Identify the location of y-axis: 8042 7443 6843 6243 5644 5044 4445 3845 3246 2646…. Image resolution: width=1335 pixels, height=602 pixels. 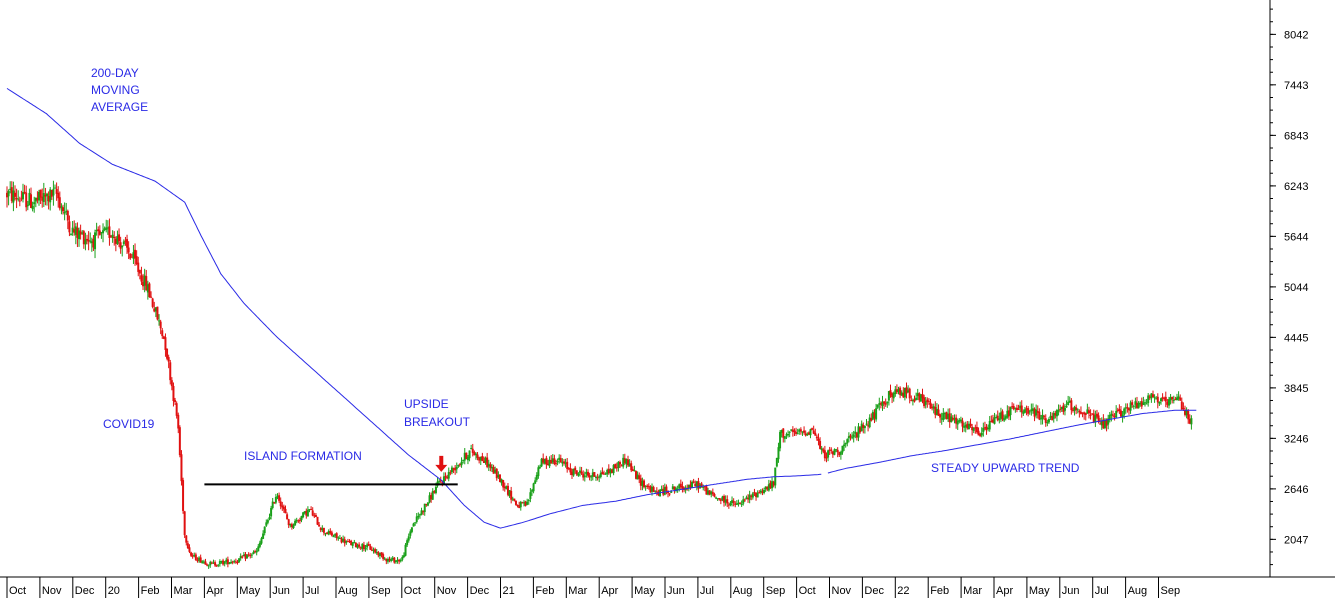
(1288, 288).